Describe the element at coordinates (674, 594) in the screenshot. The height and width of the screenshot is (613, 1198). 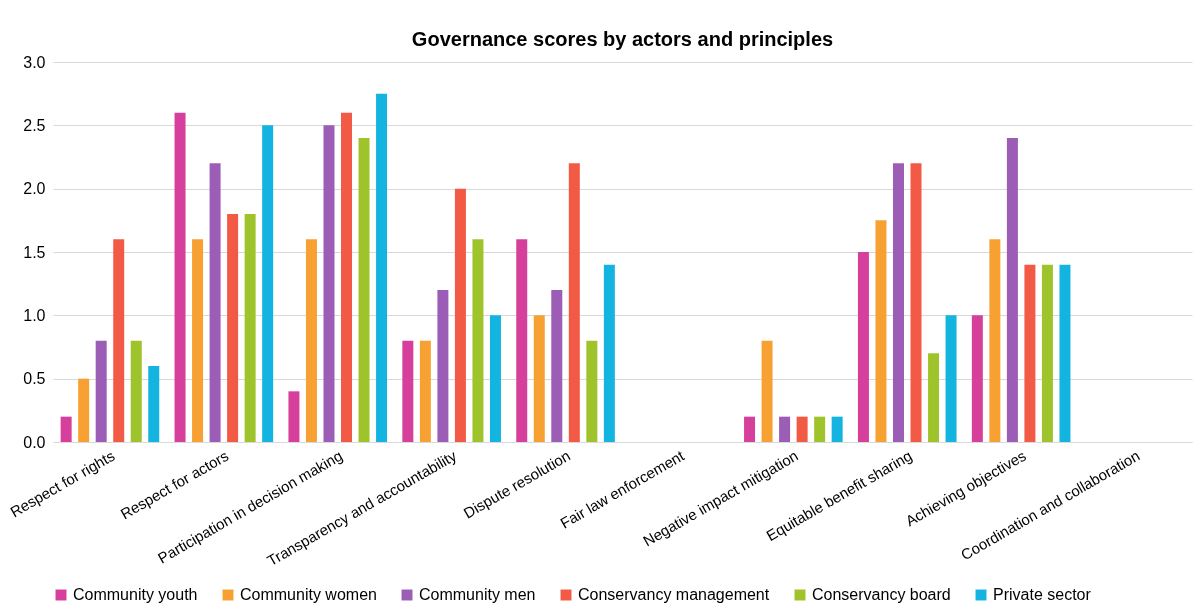
I see `legend-label: Conservancy management` at that location.